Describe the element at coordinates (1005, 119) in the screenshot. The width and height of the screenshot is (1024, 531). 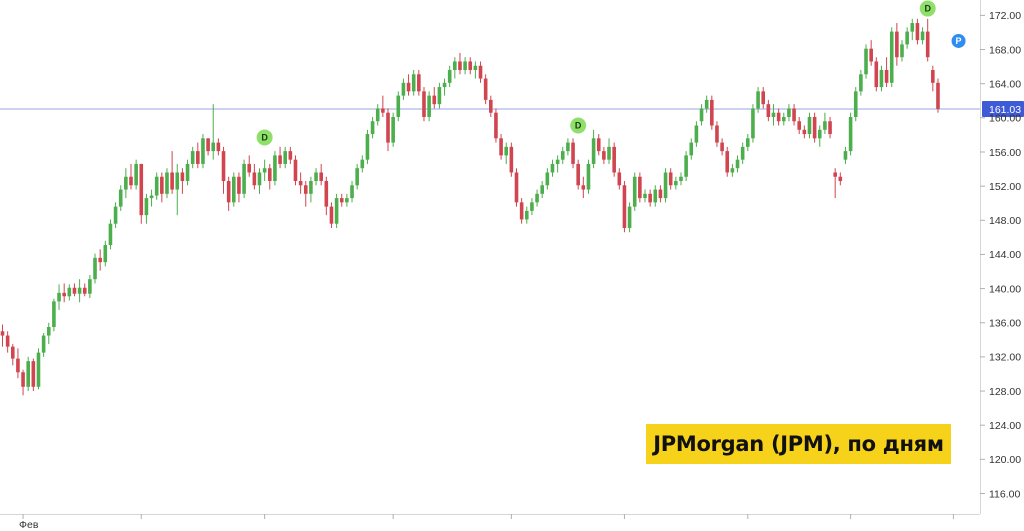
I see `y-tick-label: 160.00` at that location.